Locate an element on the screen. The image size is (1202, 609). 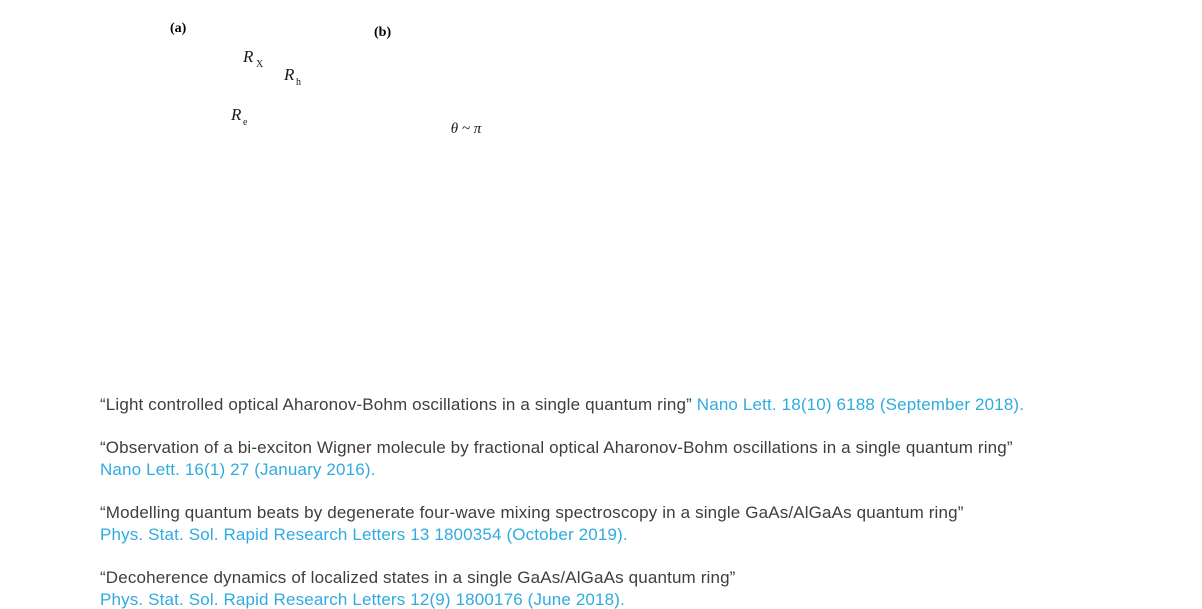
figure-fwm is located at coordinates (1076, 189).